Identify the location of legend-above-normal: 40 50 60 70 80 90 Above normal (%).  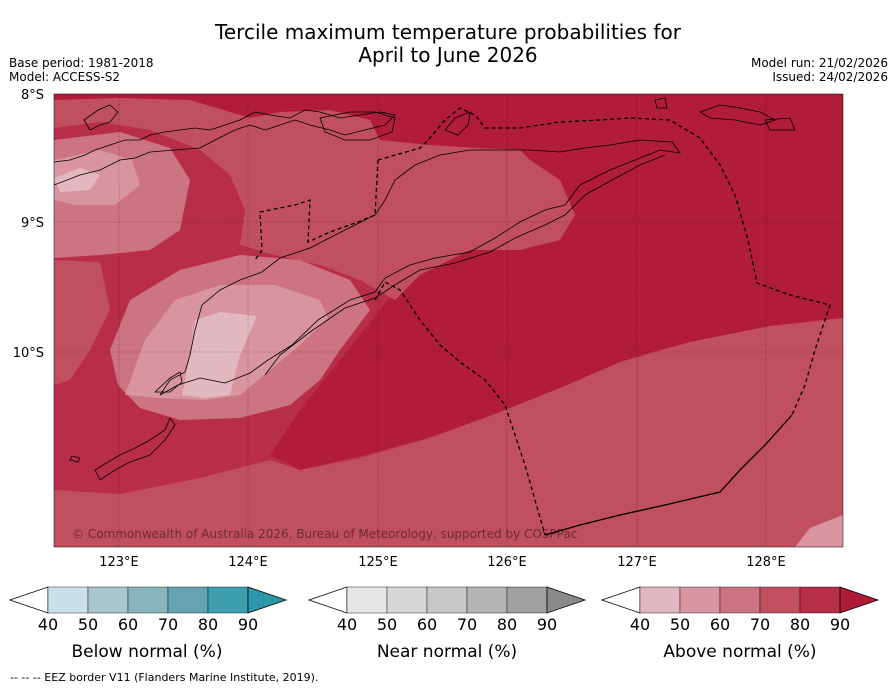
(740, 624).